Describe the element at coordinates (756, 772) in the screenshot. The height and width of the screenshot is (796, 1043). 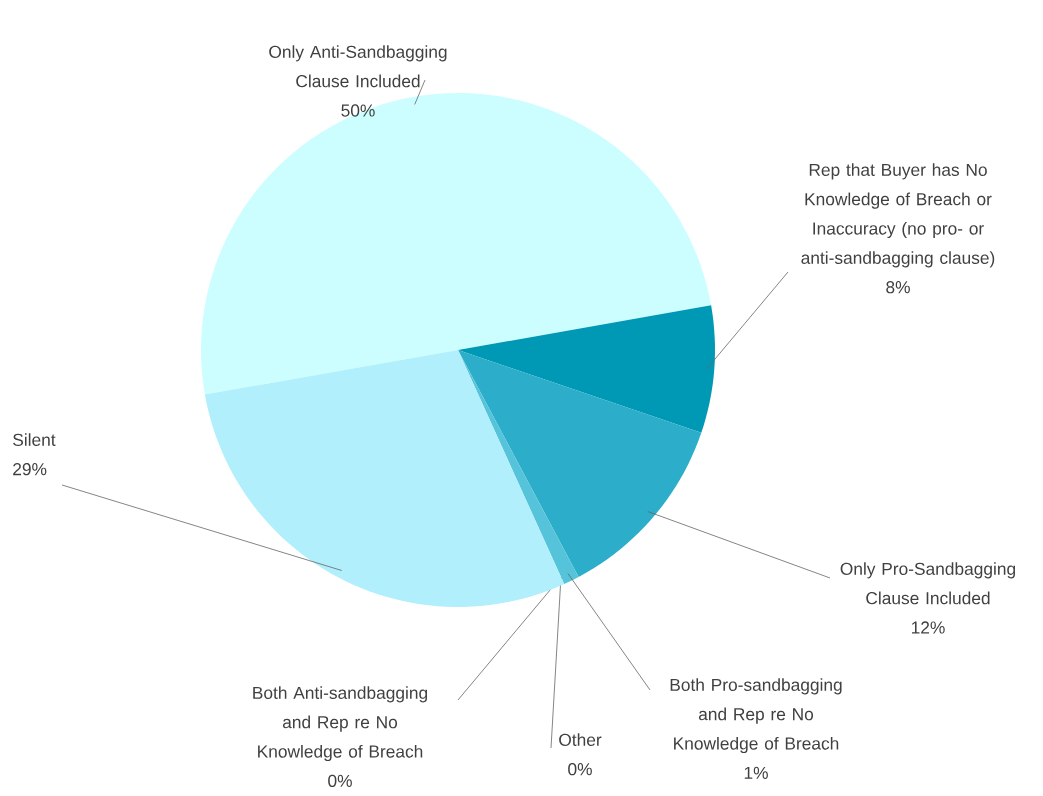
I see `data-label: 1%` at that location.